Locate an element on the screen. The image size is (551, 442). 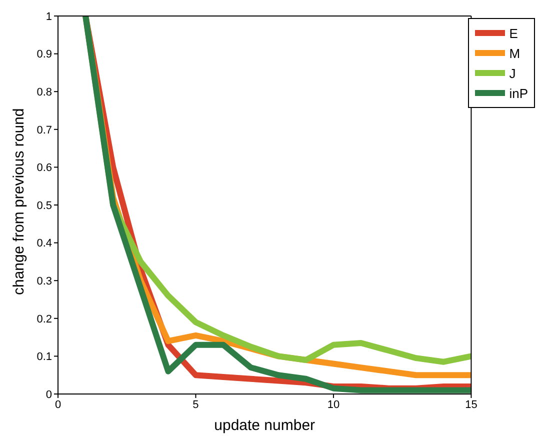
y-tick-label: 0 is located at coordinates (49, 394).